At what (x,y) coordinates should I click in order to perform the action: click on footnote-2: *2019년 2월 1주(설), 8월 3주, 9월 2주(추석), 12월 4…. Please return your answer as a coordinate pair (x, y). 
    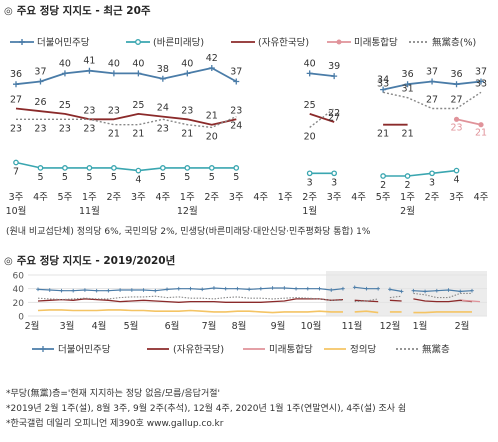
    Looking at the image, I should click on (206, 409).